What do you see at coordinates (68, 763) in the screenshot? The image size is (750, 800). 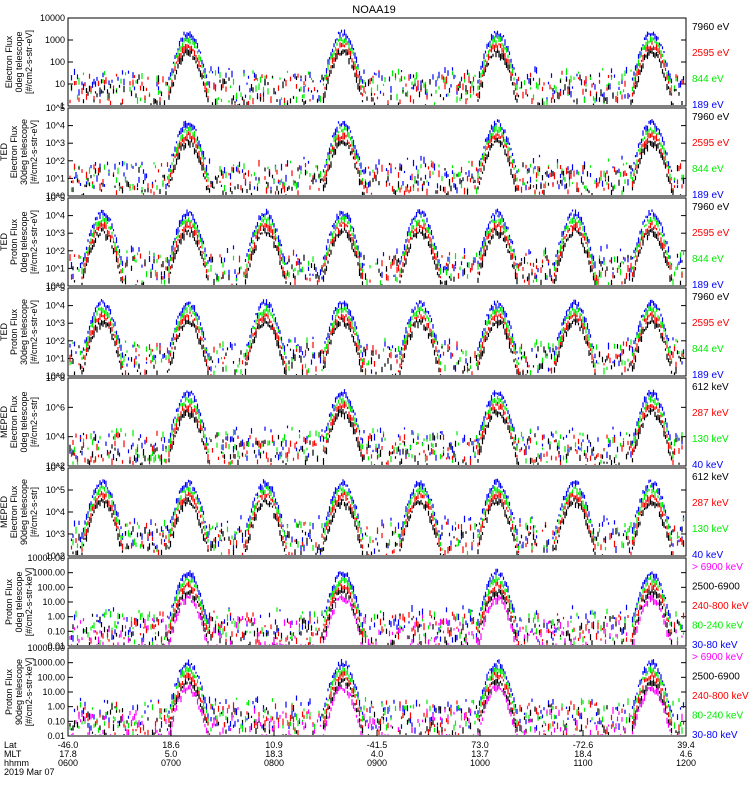 I see `tick-hhmm: 0600` at bounding box center [68, 763].